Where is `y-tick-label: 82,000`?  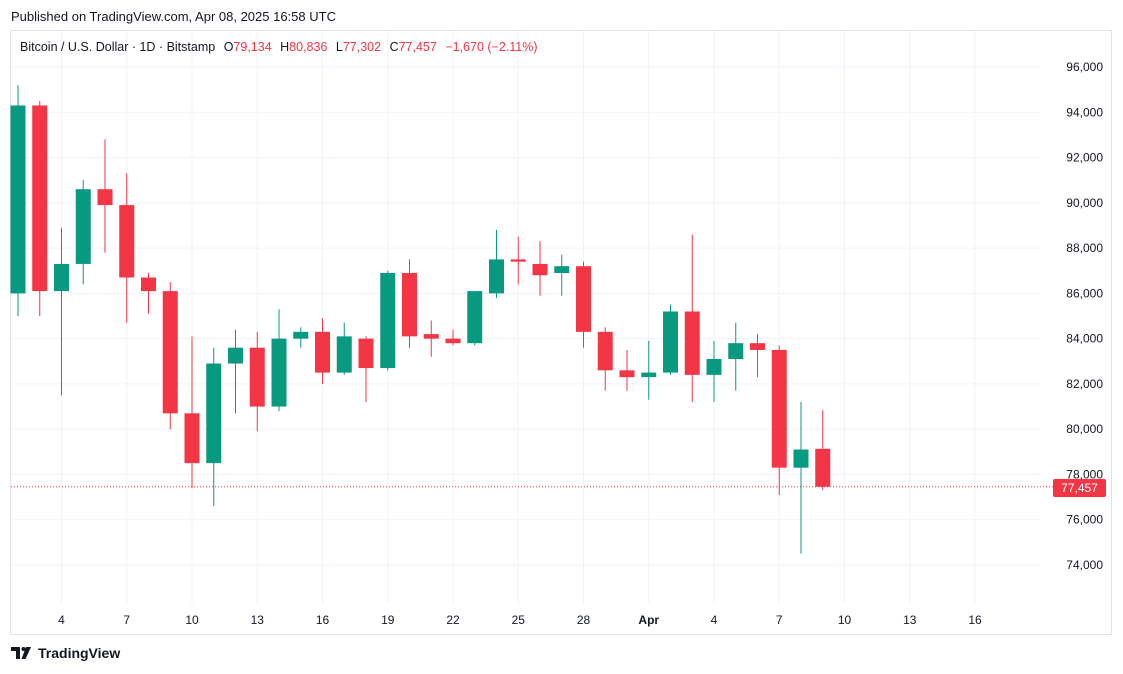
y-tick-label: 82,000 is located at coordinates (1084, 384).